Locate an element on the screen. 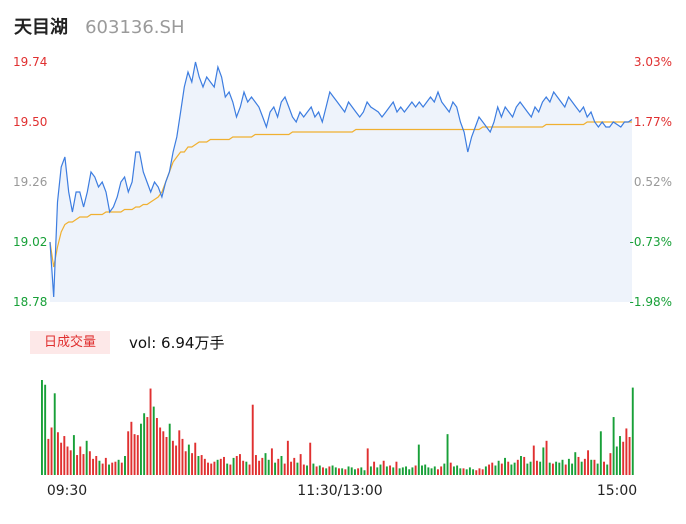 The height and width of the screenshot is (524, 686). stock-header: 天目湖 603136.SH is located at coordinates (99, 26).